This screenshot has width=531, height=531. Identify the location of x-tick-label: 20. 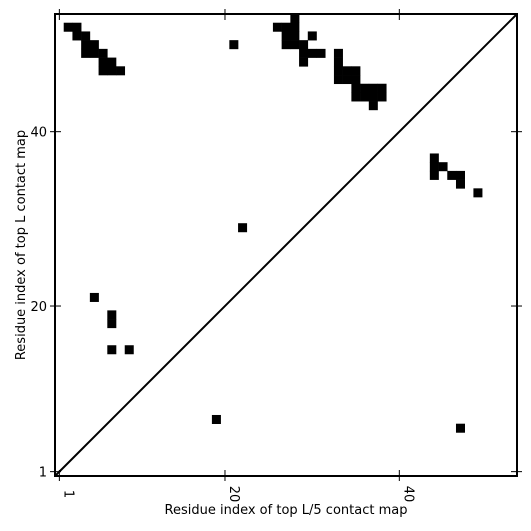
(233, 494).